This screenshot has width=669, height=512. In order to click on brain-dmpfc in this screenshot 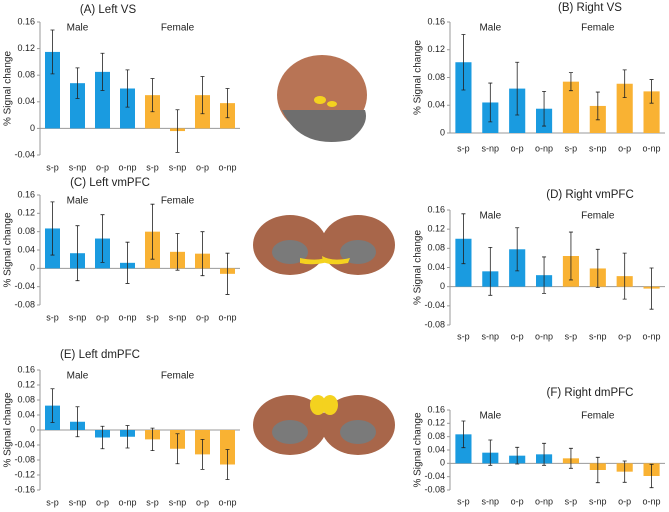, I will do `click(324, 425)`.